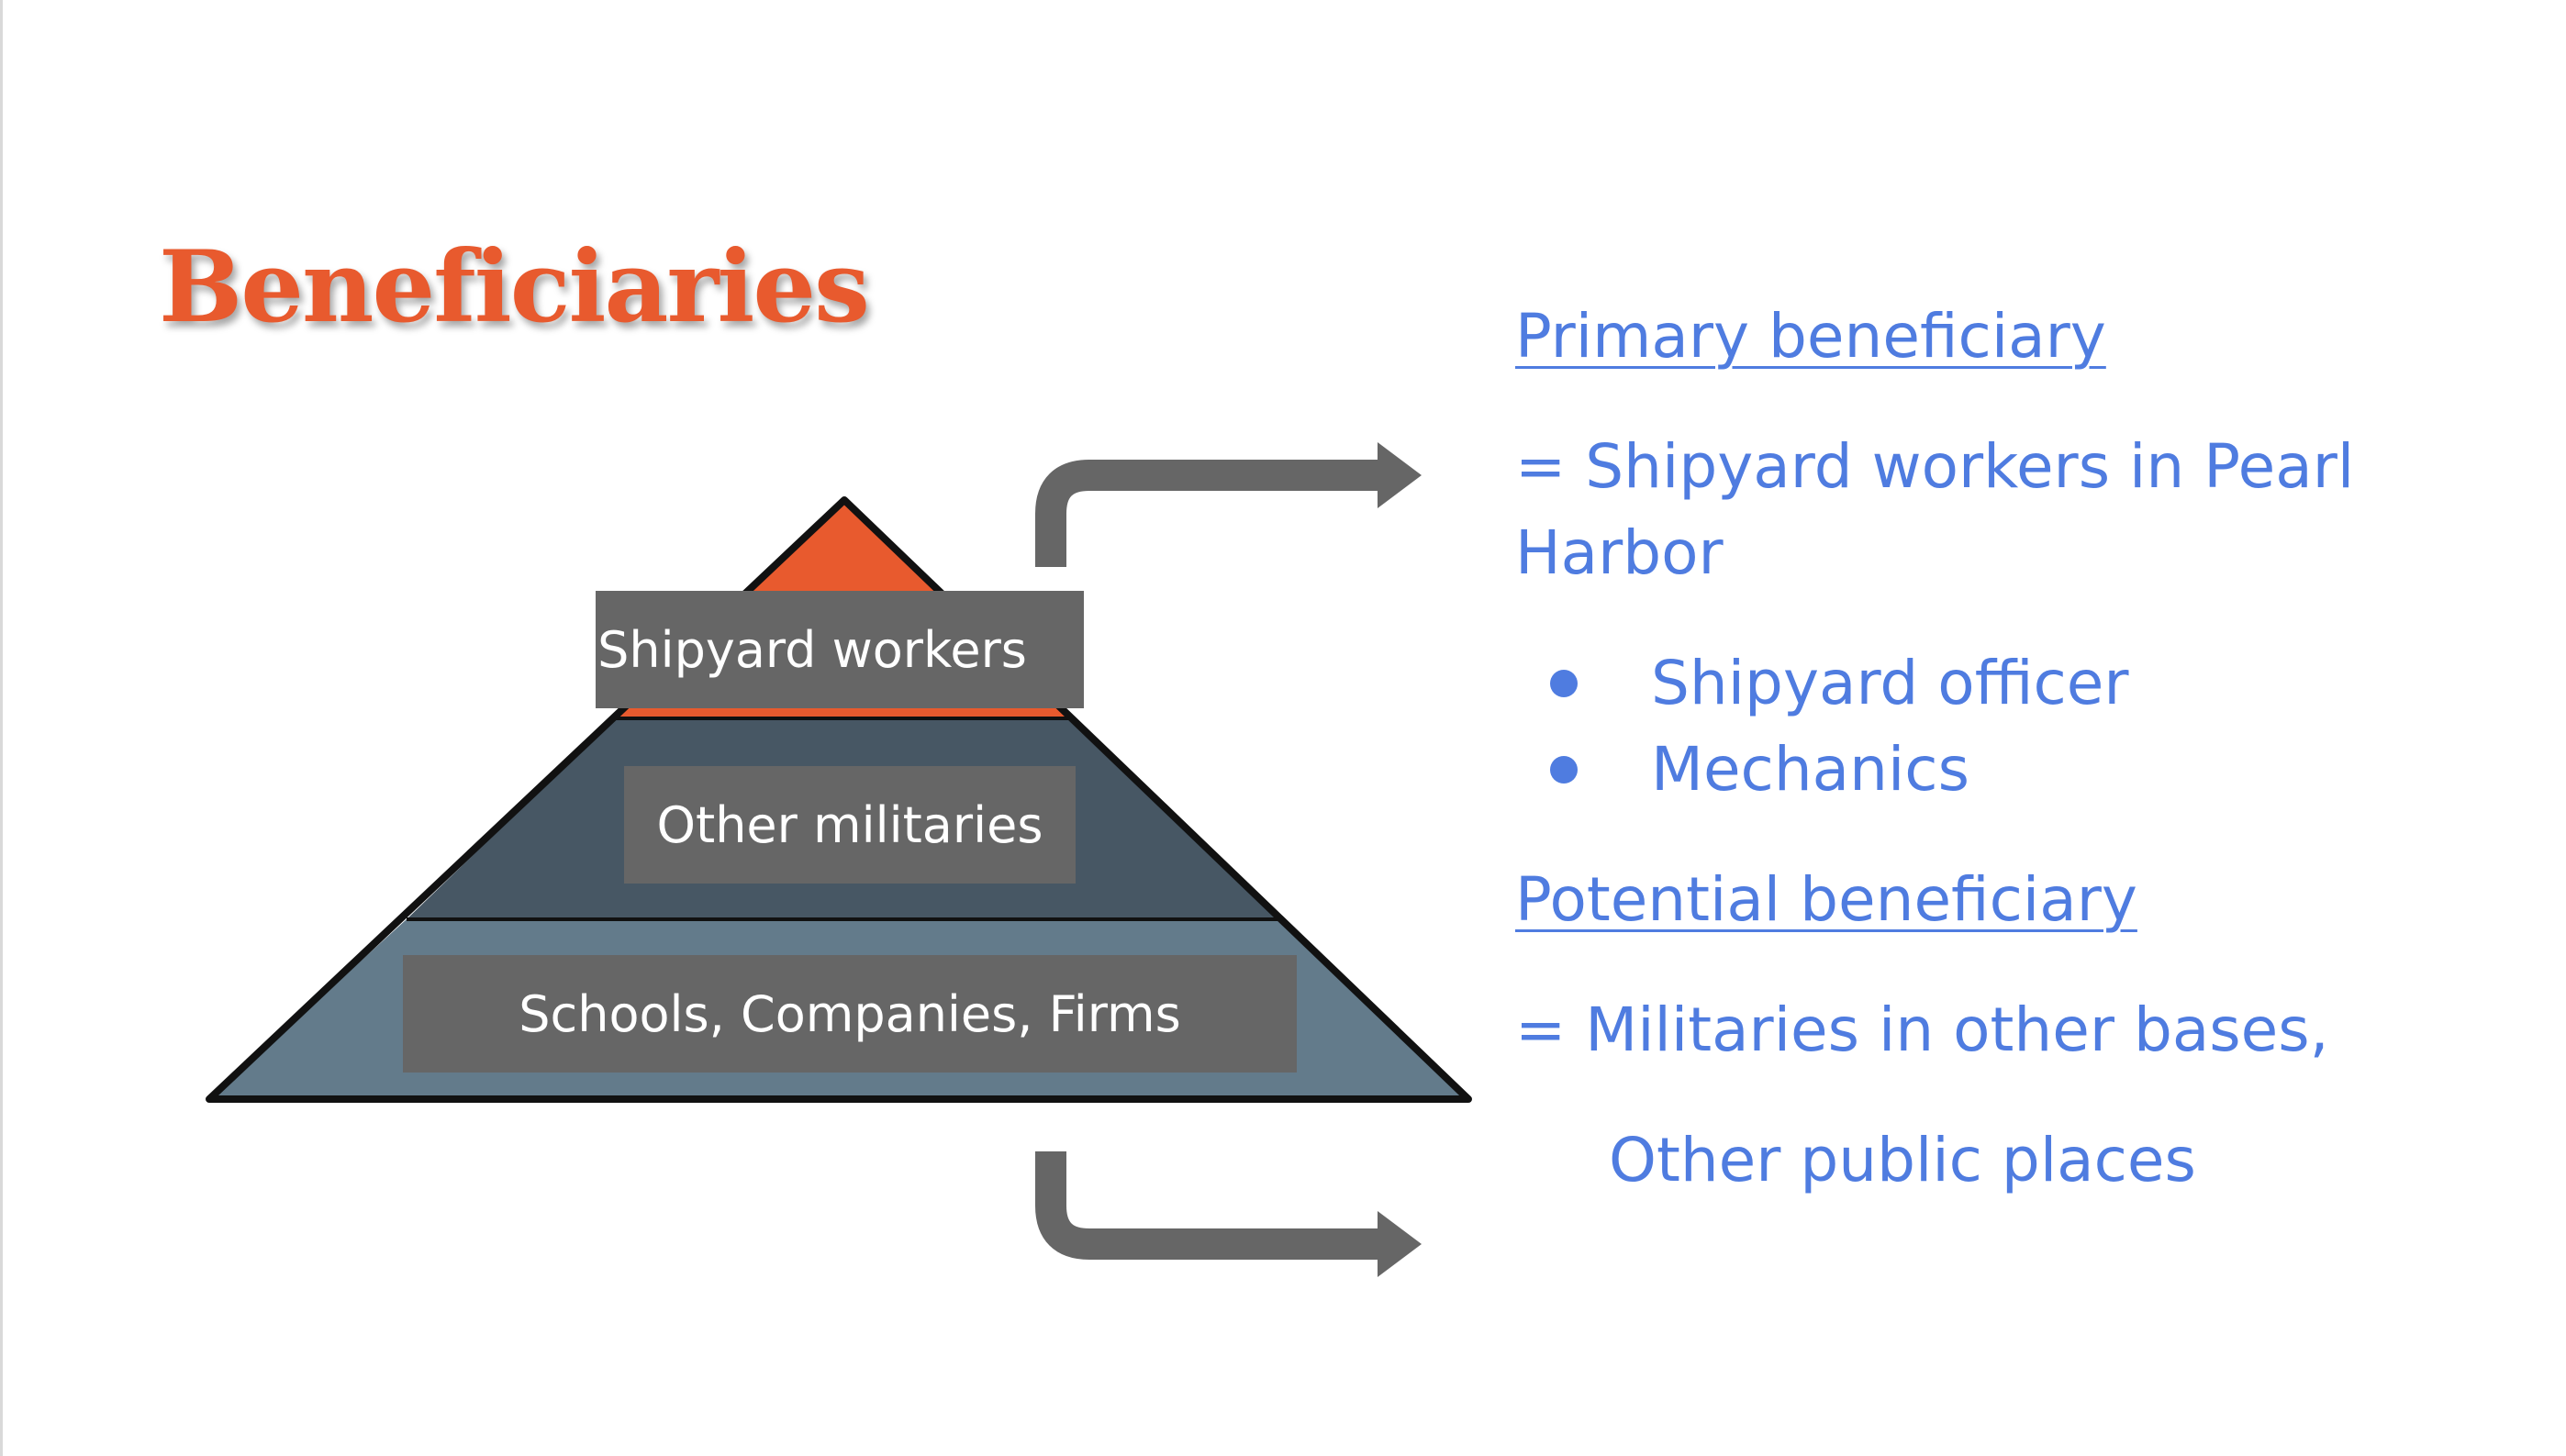 The image size is (2566, 1456). I want to click on primary-beneficiary-heading: Primary beneficiary, so click(1810, 336).